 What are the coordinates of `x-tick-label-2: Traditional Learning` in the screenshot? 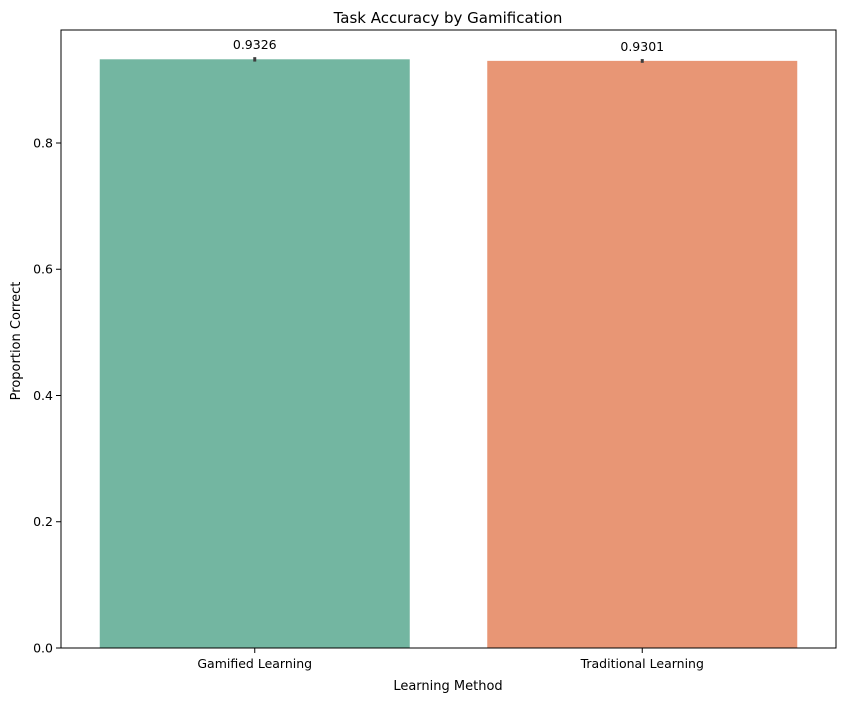 It's located at (642, 663).